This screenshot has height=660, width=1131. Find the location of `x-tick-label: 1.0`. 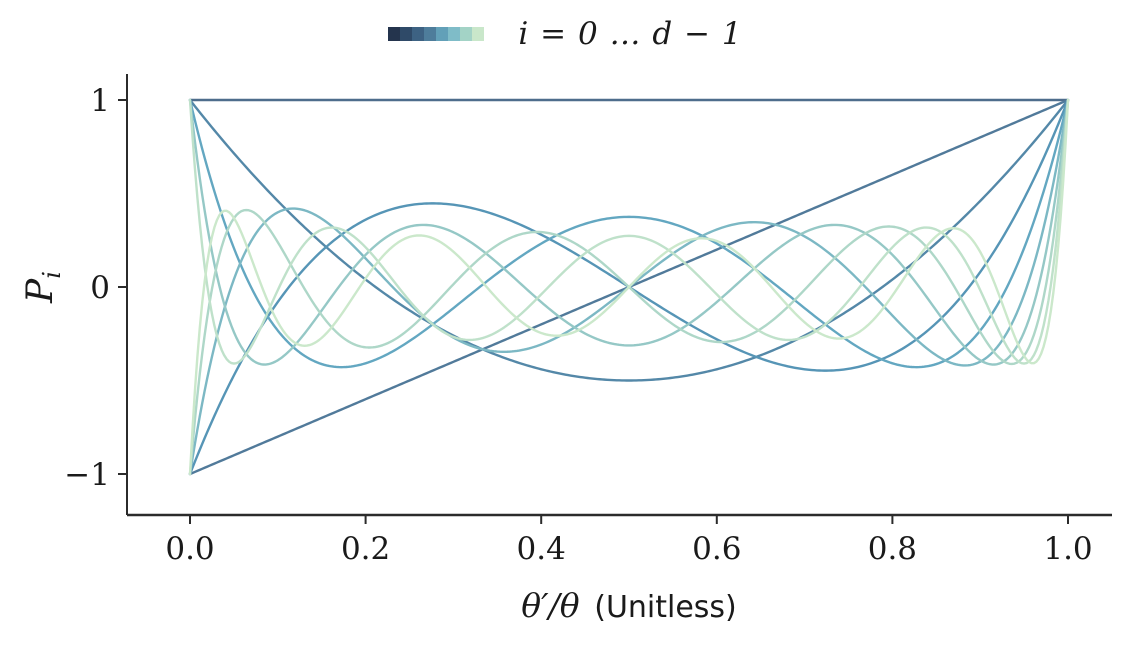

x-tick-label: 1.0 is located at coordinates (1067, 549).